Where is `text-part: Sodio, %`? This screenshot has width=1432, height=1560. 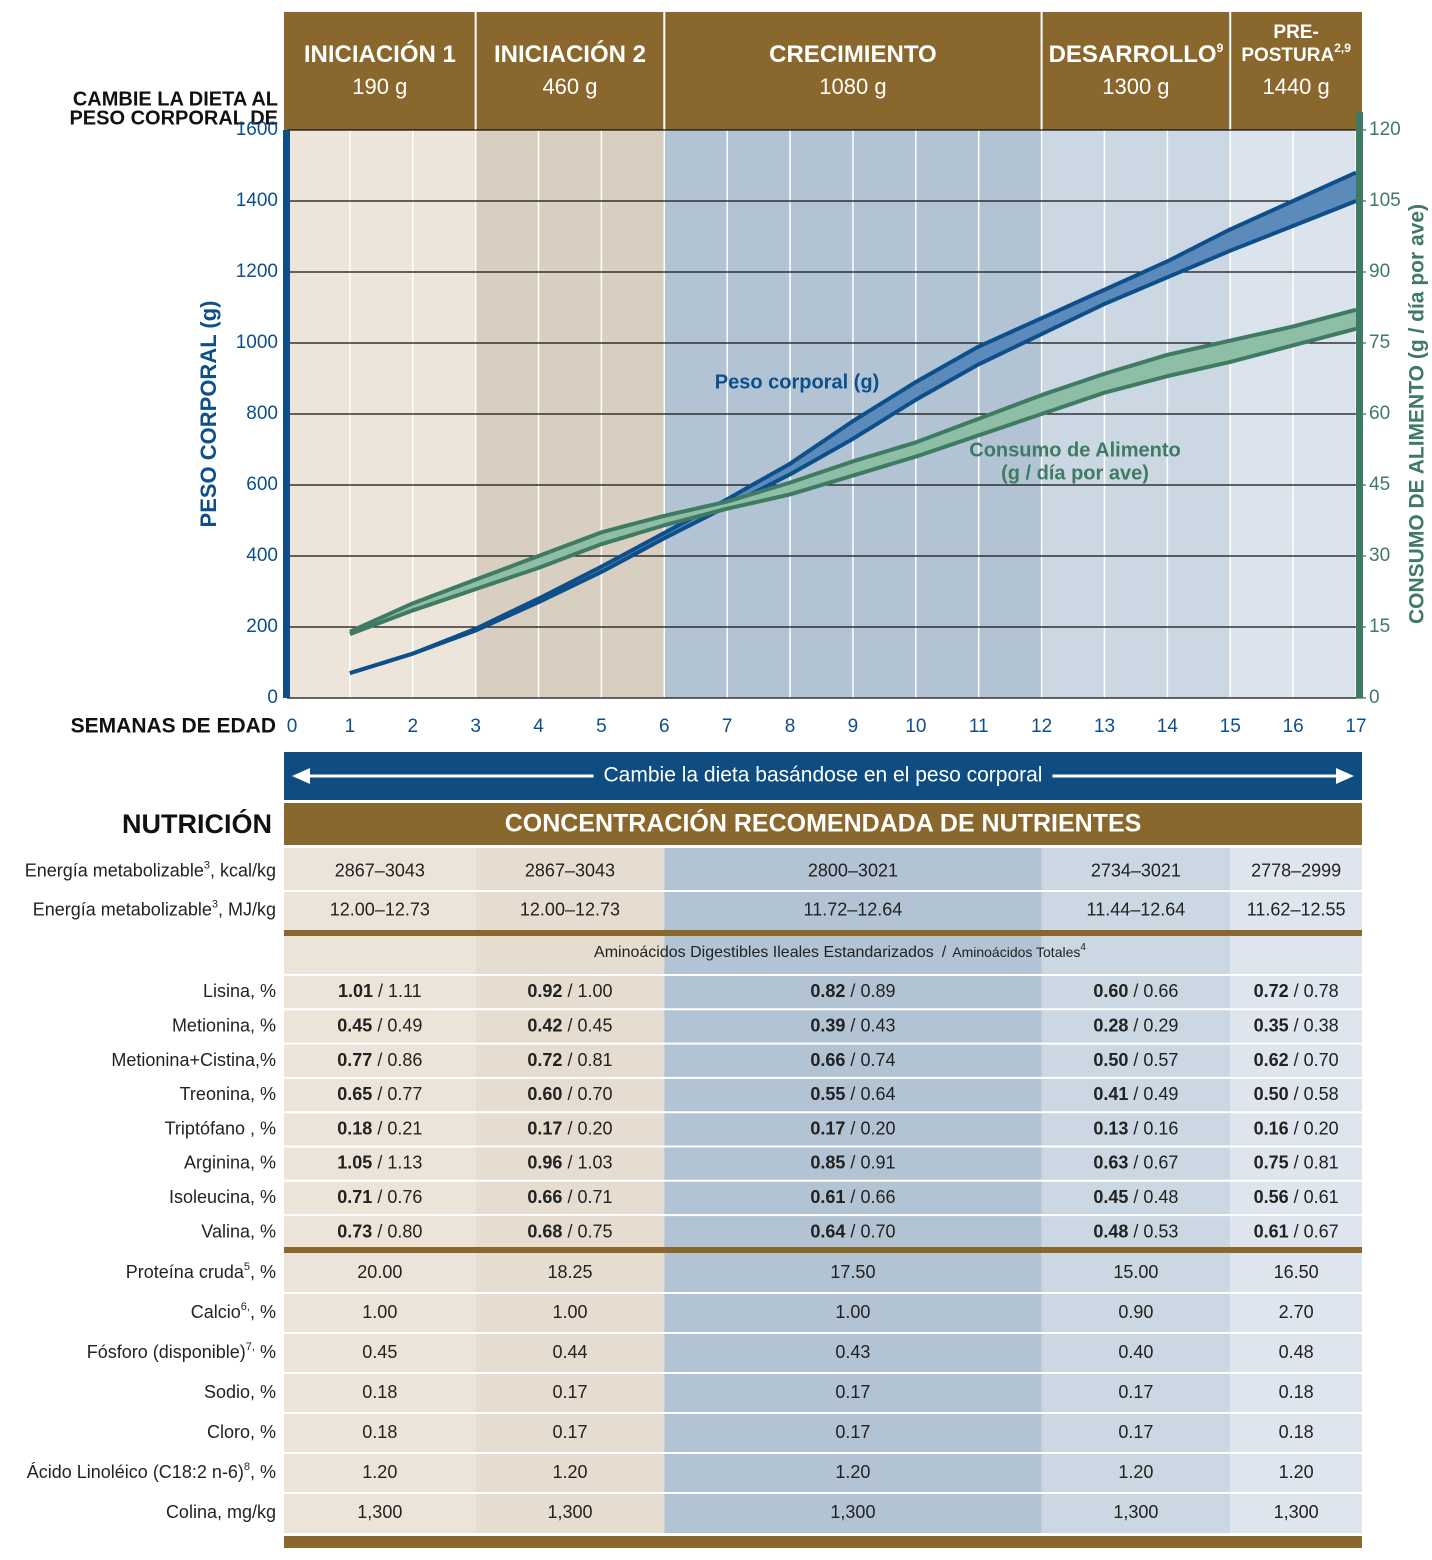 text-part: Sodio, % is located at coordinates (240, 1392).